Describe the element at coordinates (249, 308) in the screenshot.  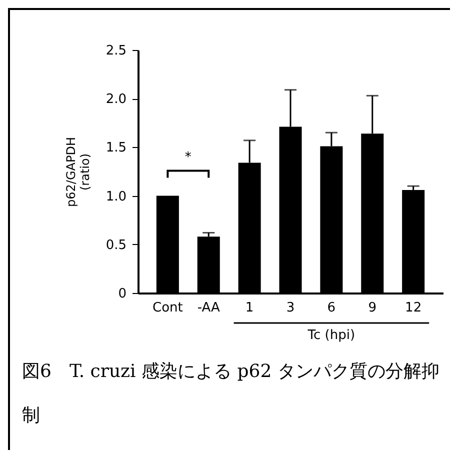
I see `x-tick-label: 1` at that location.